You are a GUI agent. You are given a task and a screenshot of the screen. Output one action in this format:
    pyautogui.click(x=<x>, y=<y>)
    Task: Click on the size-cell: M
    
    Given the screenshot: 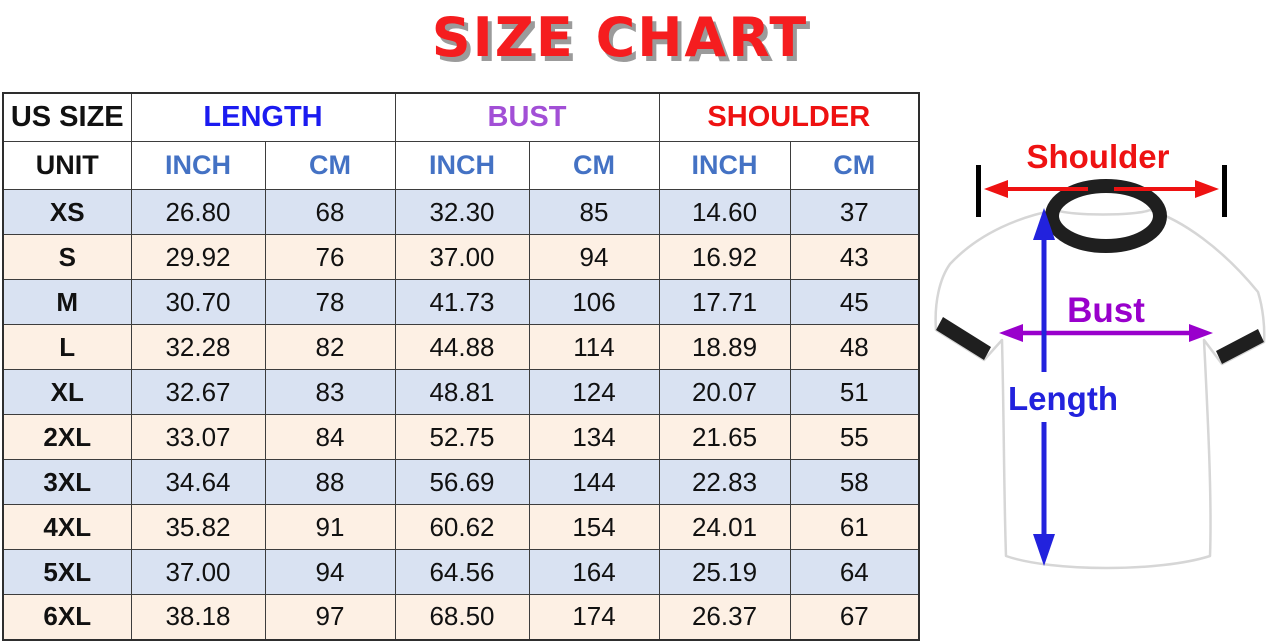 What is the action you would take?
    pyautogui.click(x=67, y=302)
    